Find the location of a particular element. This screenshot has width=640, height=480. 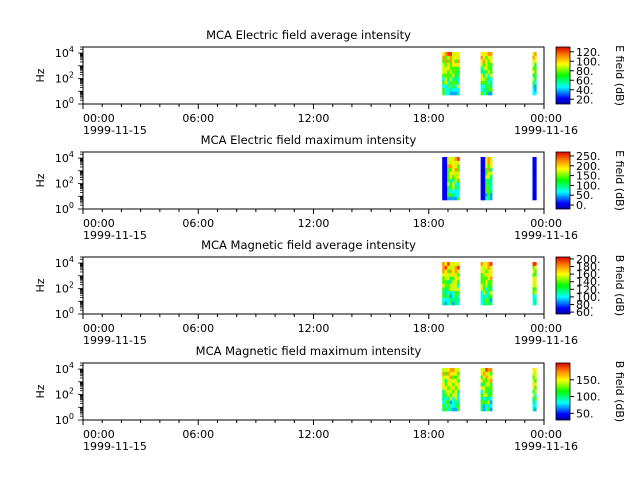

plot-area is located at coordinates (313, 180).